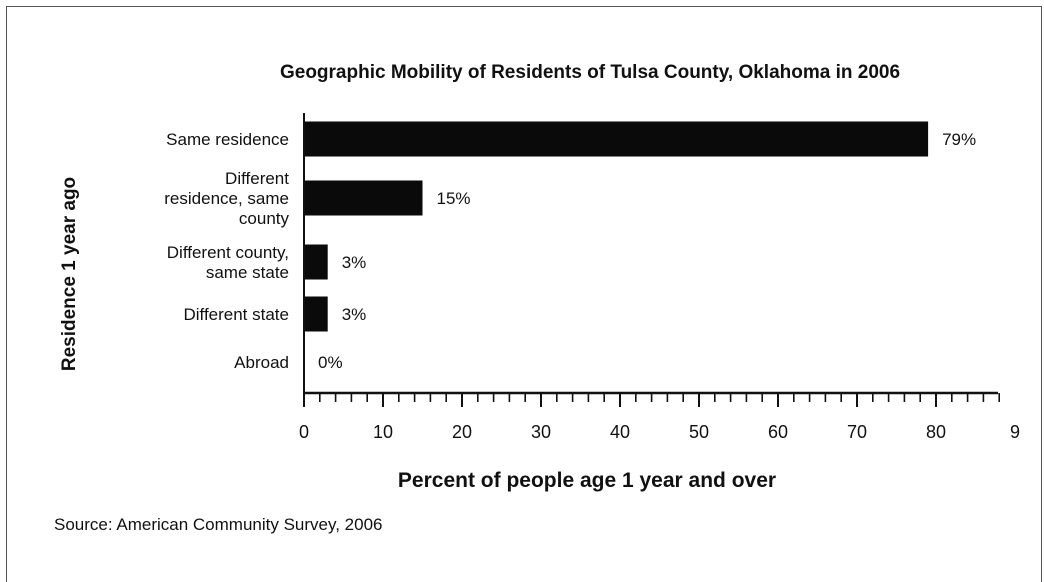  Describe the element at coordinates (261, 362) in the screenshot. I see `category-label: Abroad` at that location.